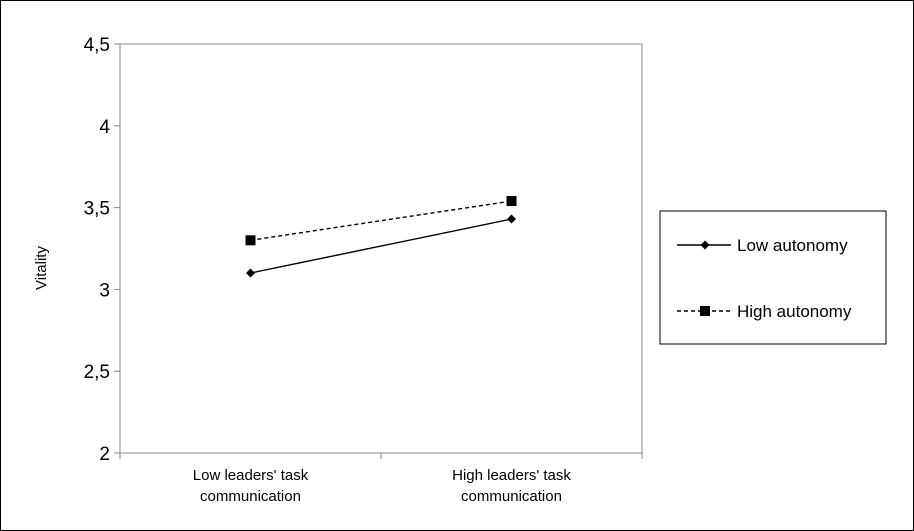 The height and width of the screenshot is (531, 914). I want to click on series-group, so click(381, 237).